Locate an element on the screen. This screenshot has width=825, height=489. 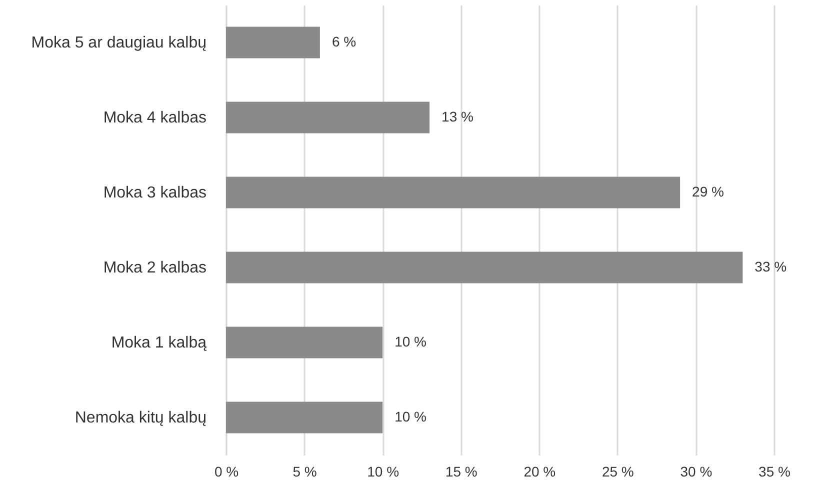
x-tick-label: 25 % is located at coordinates (618, 472).